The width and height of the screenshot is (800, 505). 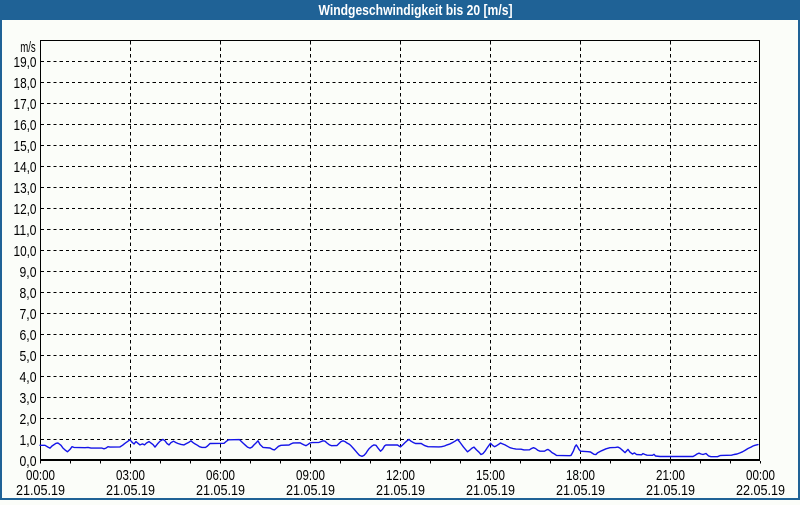 What do you see at coordinates (28, 441) in the screenshot?
I see `svg-text: 1,0` at bounding box center [28, 441].